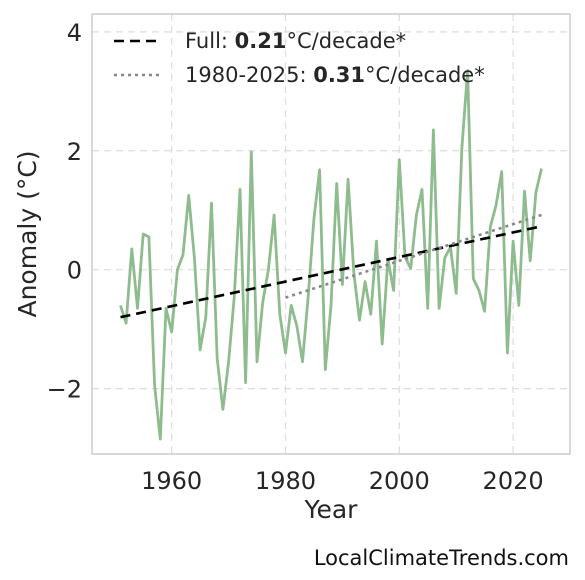  Describe the element at coordinates (331, 509) in the screenshot. I see `x-axis-label: Year` at that location.